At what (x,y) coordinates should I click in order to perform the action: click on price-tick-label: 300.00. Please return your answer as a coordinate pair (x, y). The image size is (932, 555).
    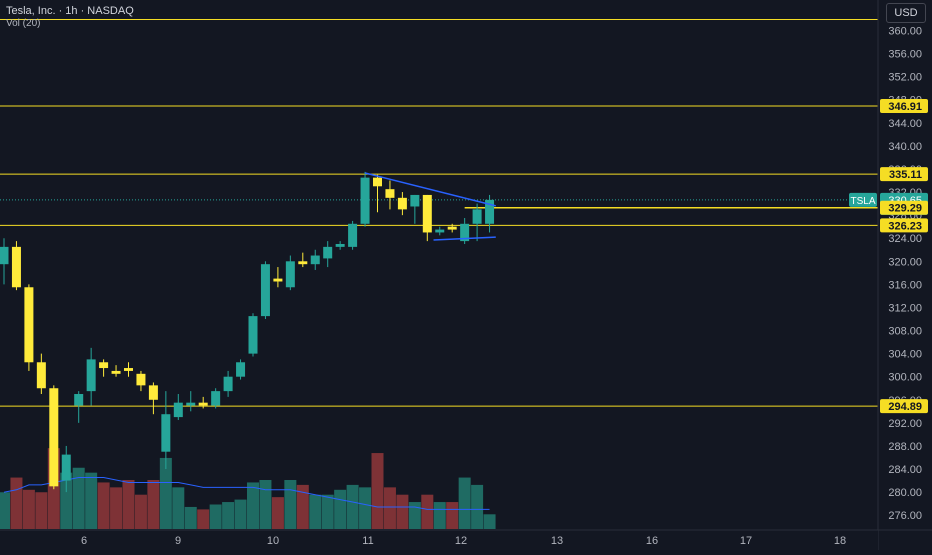
    Looking at the image, I should click on (905, 378).